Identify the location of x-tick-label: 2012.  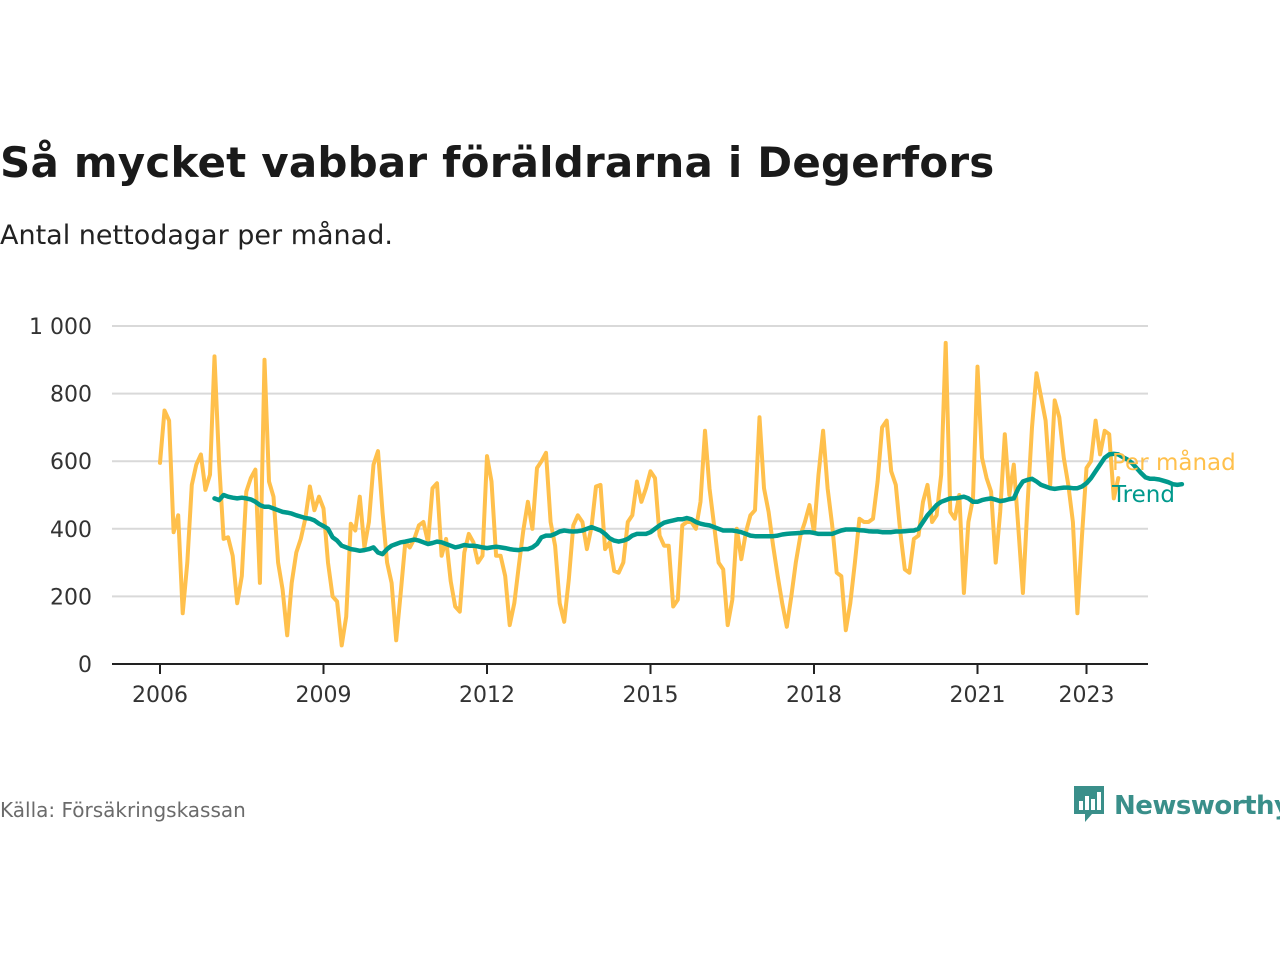
(487, 695).